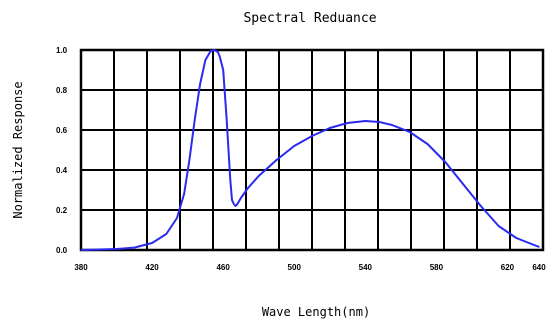 This screenshot has height=327, width=550. I want to click on x-tick-label: 500, so click(295, 267).